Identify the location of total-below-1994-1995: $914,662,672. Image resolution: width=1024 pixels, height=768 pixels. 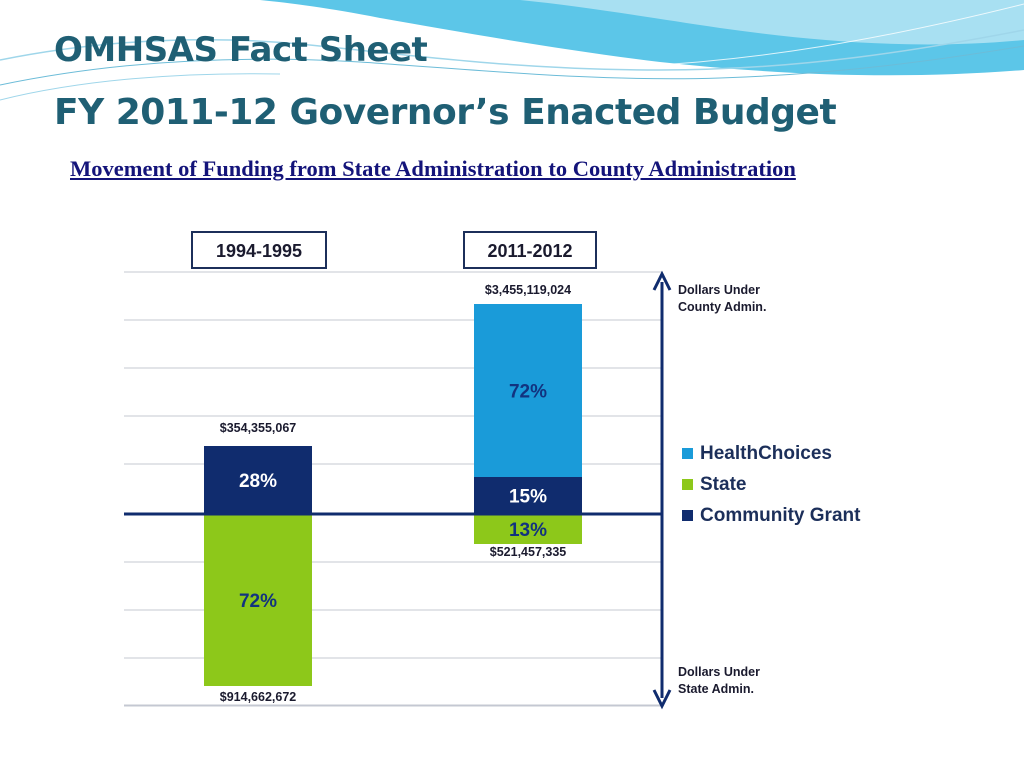
(258, 697).